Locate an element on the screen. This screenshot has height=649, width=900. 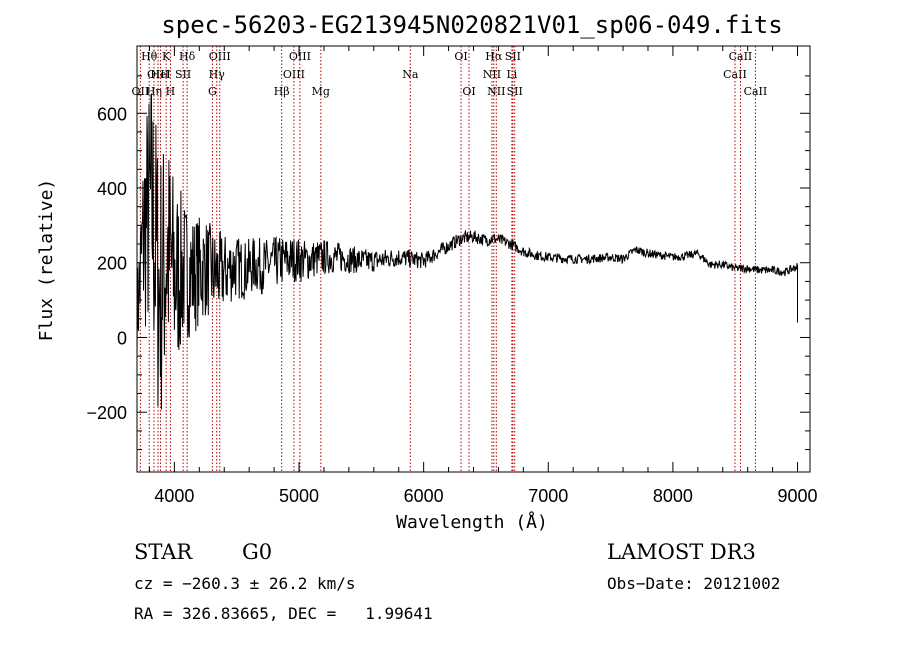
y-tick-label-0: −200 is located at coordinates (106, 413).